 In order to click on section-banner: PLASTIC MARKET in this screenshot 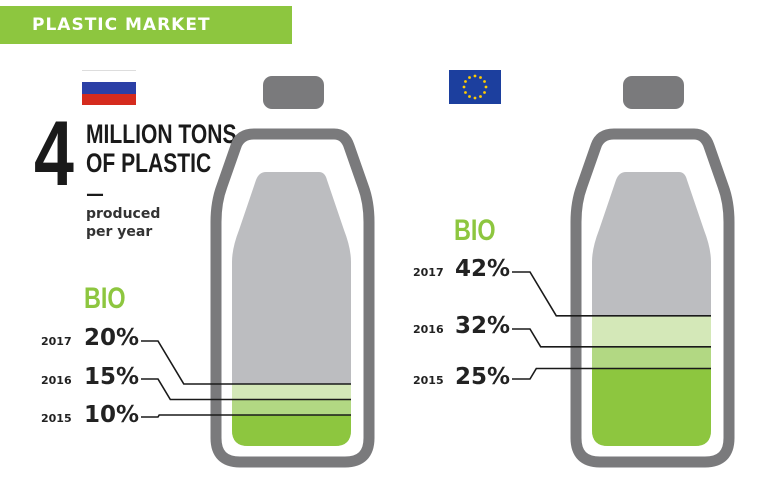, I will do `click(146, 25)`.